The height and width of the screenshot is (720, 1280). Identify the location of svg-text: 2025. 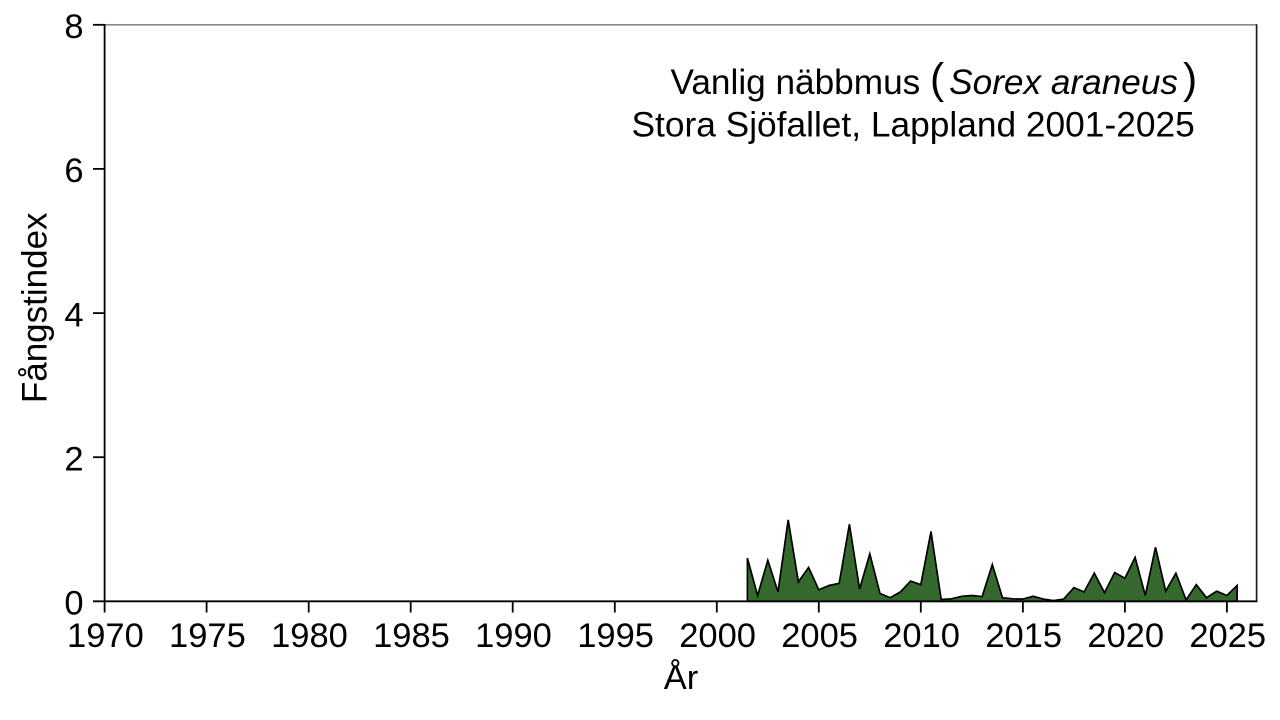
(1227, 636).